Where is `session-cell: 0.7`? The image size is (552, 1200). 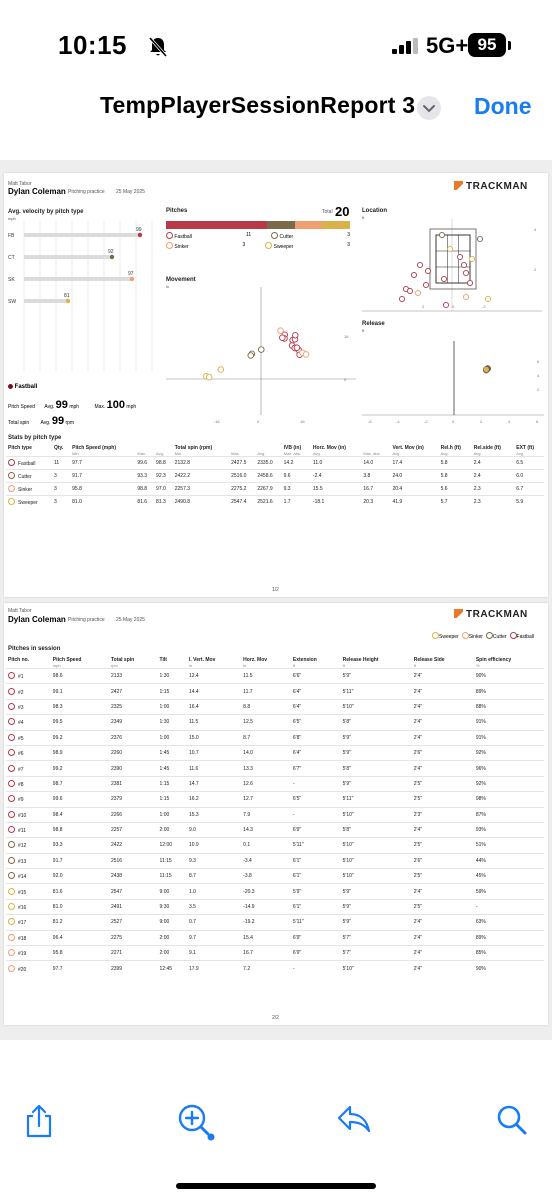 session-cell: 0.7 is located at coordinates (192, 922).